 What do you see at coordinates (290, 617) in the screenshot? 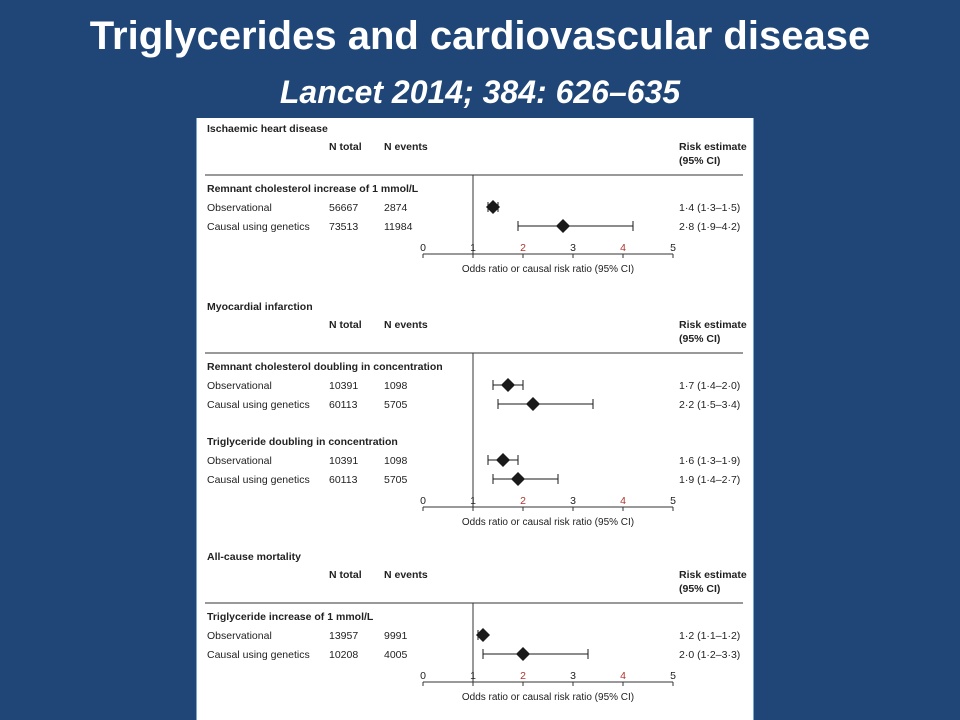
I see `group-label: Triglyceride increase of 1 mmol/L` at bounding box center [290, 617].